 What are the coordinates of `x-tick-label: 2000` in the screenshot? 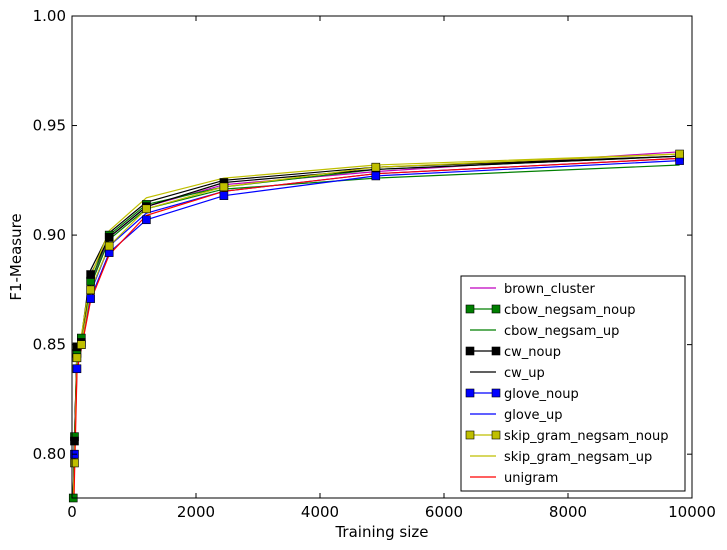 It's located at (196, 512).